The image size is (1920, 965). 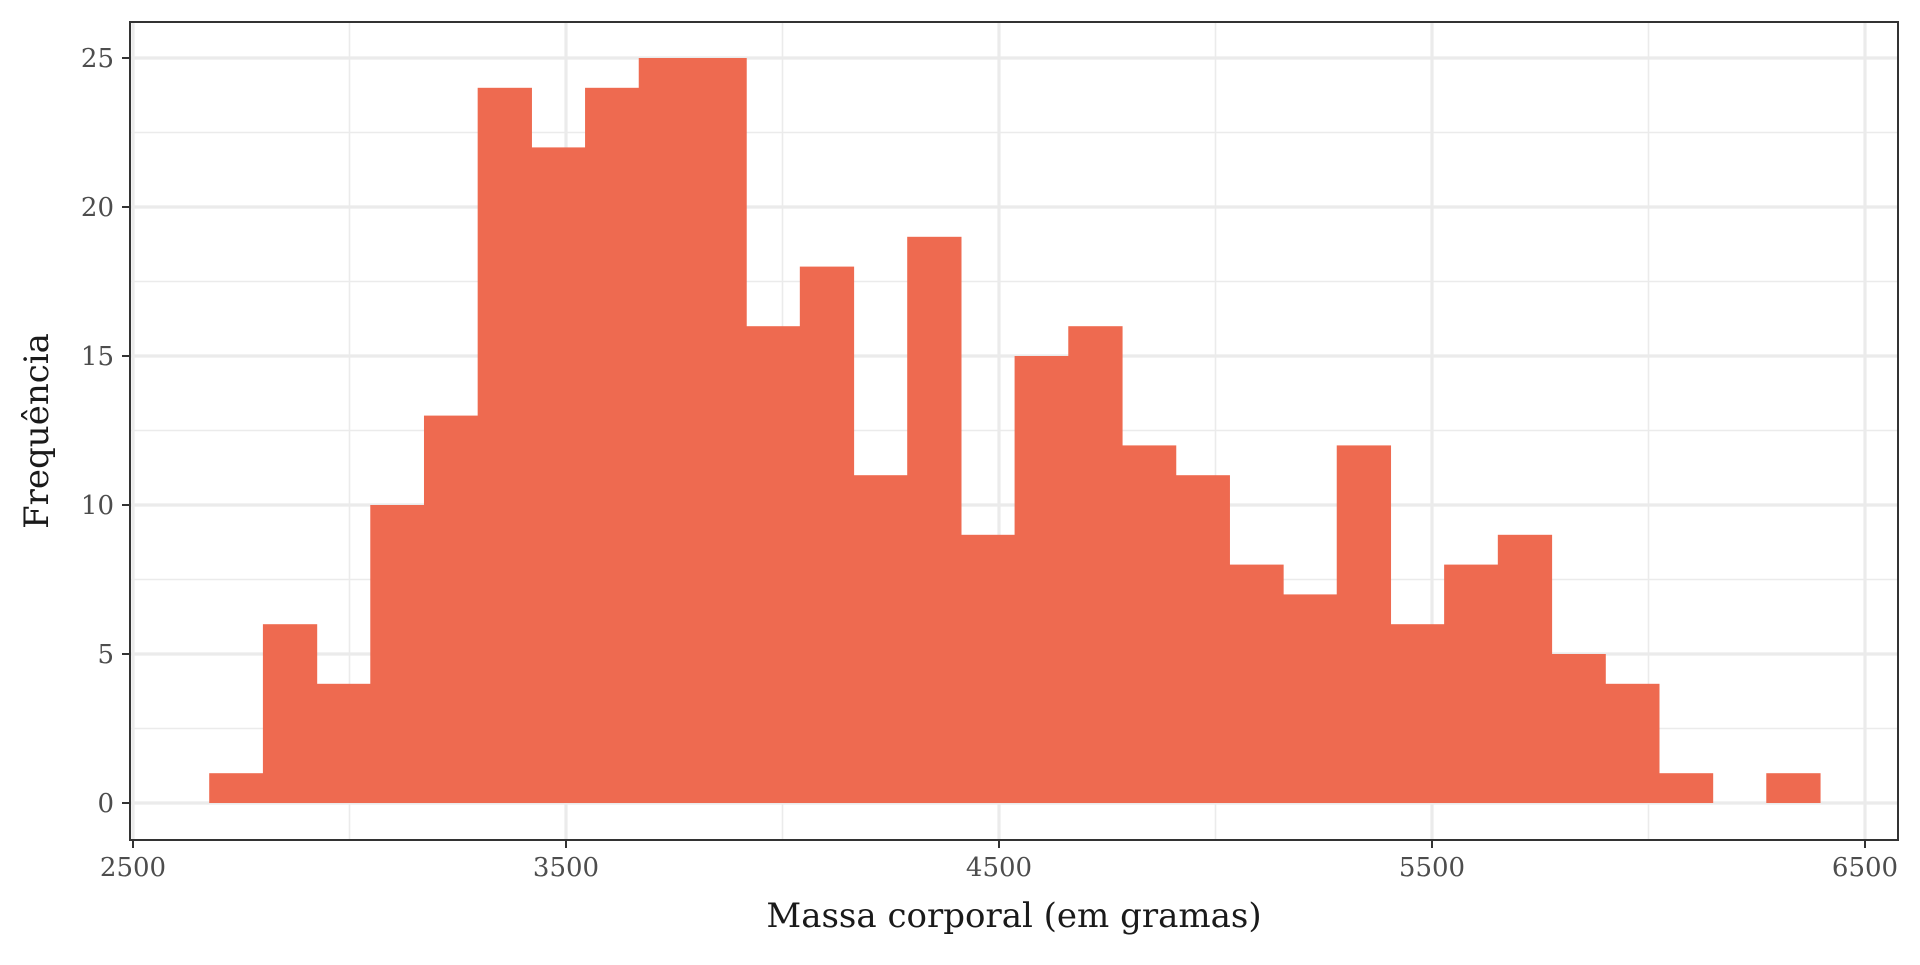 What do you see at coordinates (105, 804) in the screenshot?
I see `y-tick-label: 0` at bounding box center [105, 804].